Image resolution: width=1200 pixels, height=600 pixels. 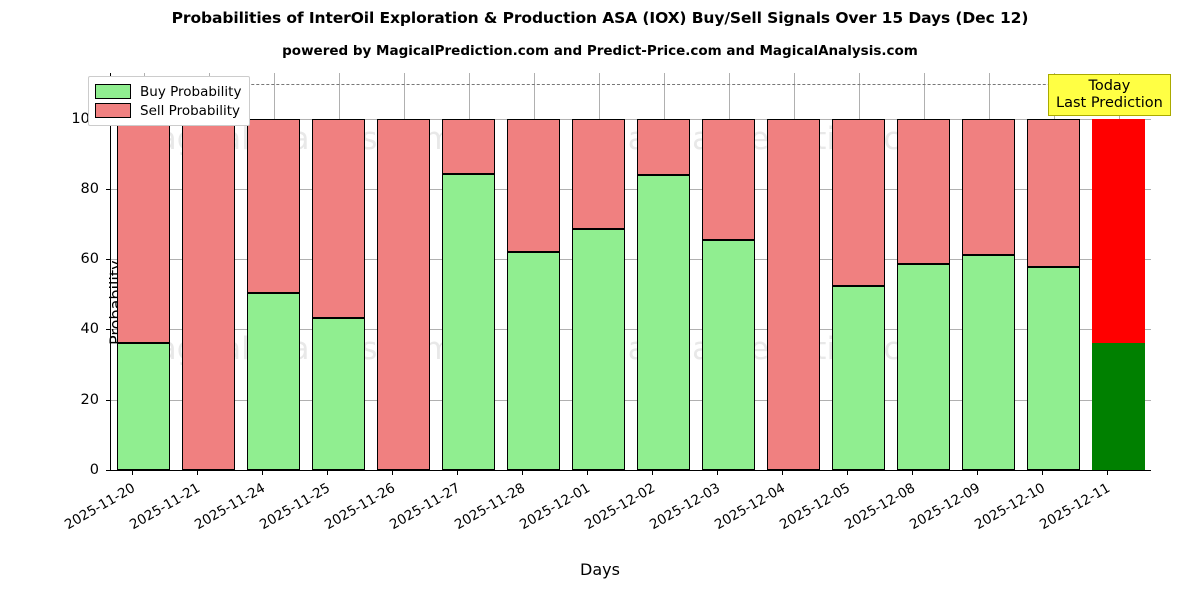 I want to click on y-tick-label: 20, so click(x=89, y=399).